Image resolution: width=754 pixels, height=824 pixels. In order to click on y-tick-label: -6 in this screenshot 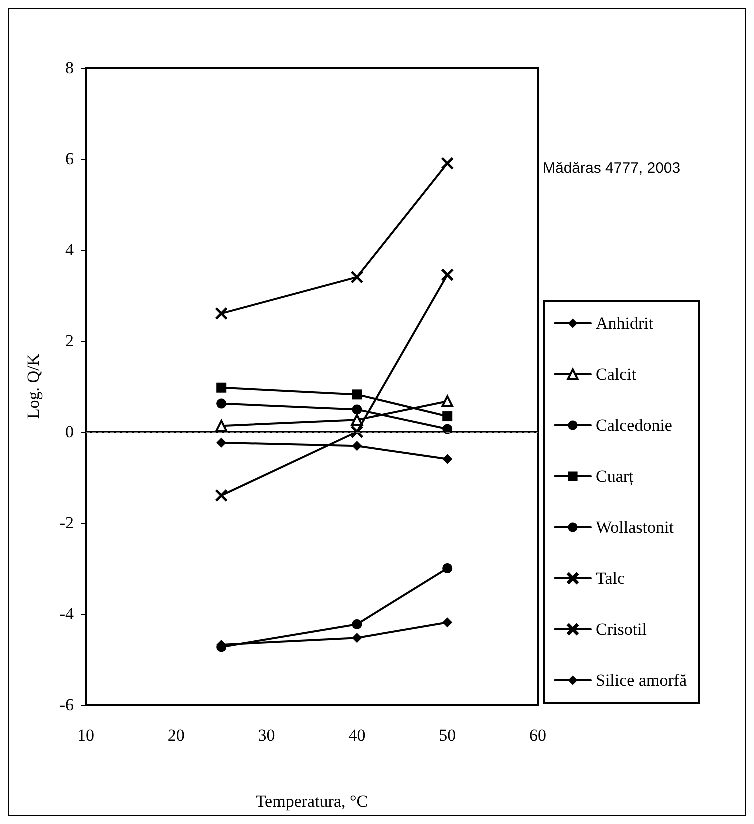, I will do `click(67, 705)`.